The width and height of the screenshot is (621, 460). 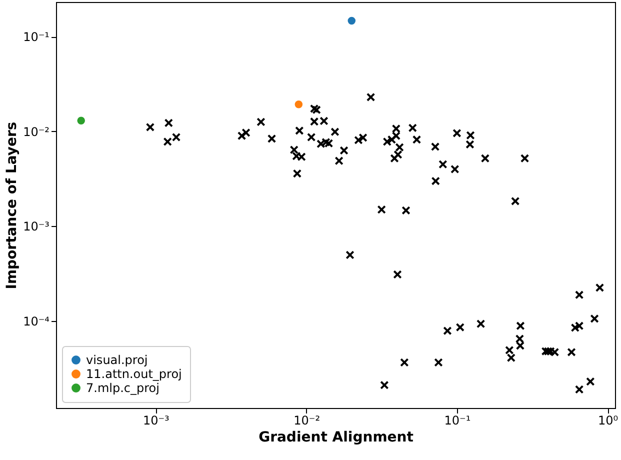 What do you see at coordinates (117, 360) in the screenshot?
I see `legend-label: visual.proj` at bounding box center [117, 360].